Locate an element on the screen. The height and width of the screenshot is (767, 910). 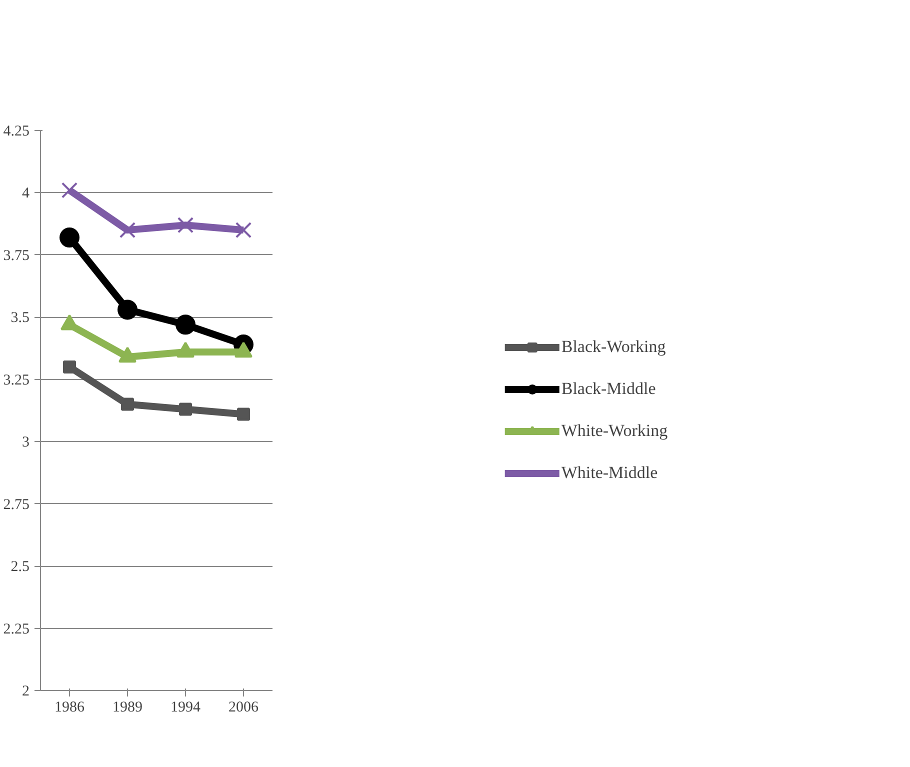
x-tick-label: 1994 is located at coordinates (185, 708).